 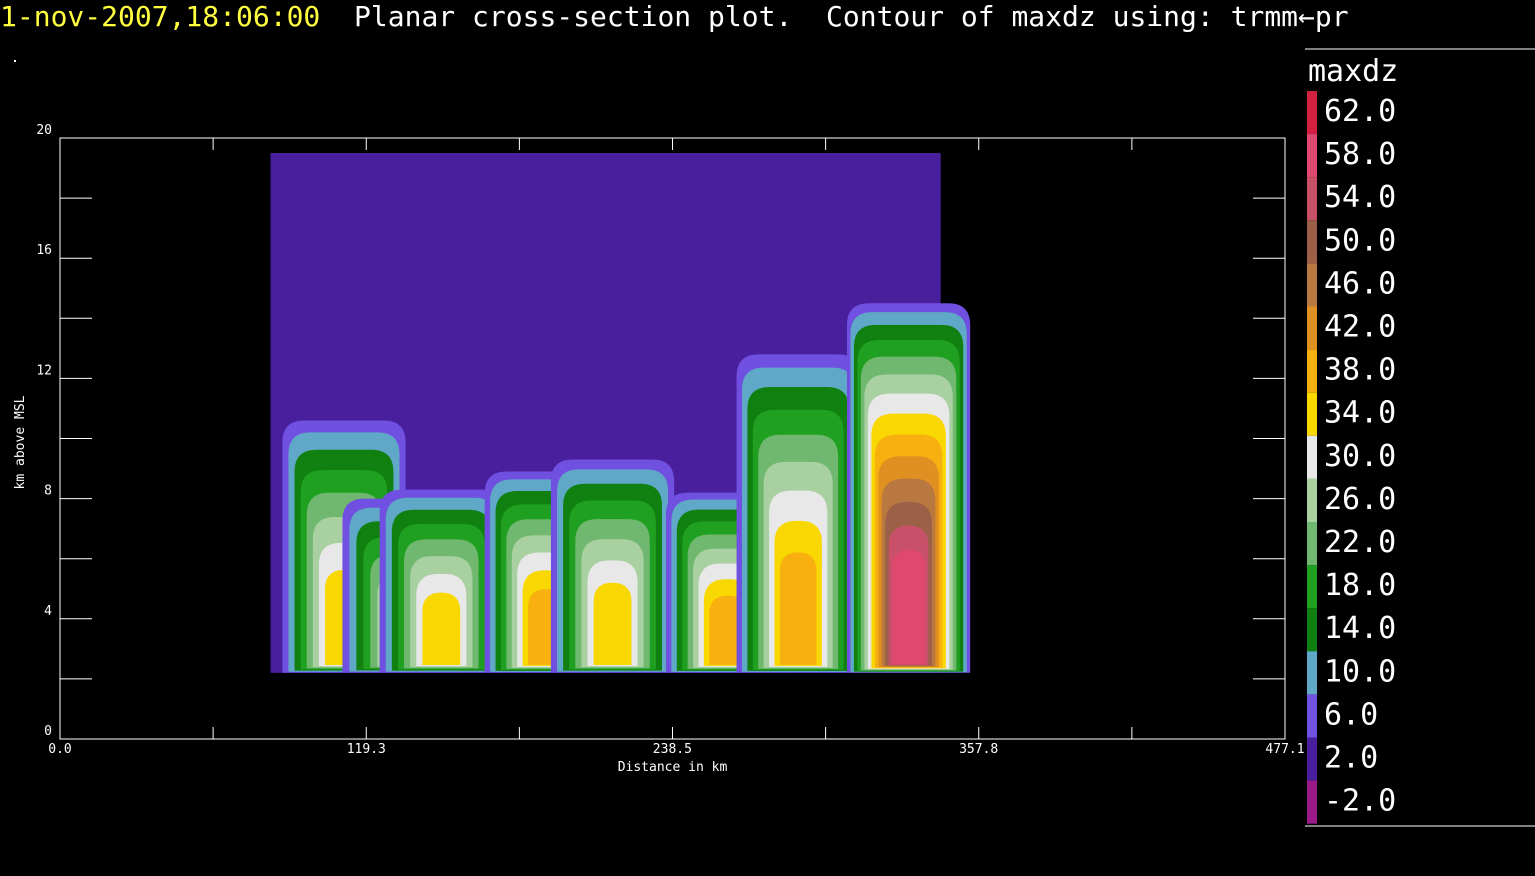 What do you see at coordinates (1360, 628) in the screenshot?
I see `legend-level-label: 14.0` at bounding box center [1360, 628].